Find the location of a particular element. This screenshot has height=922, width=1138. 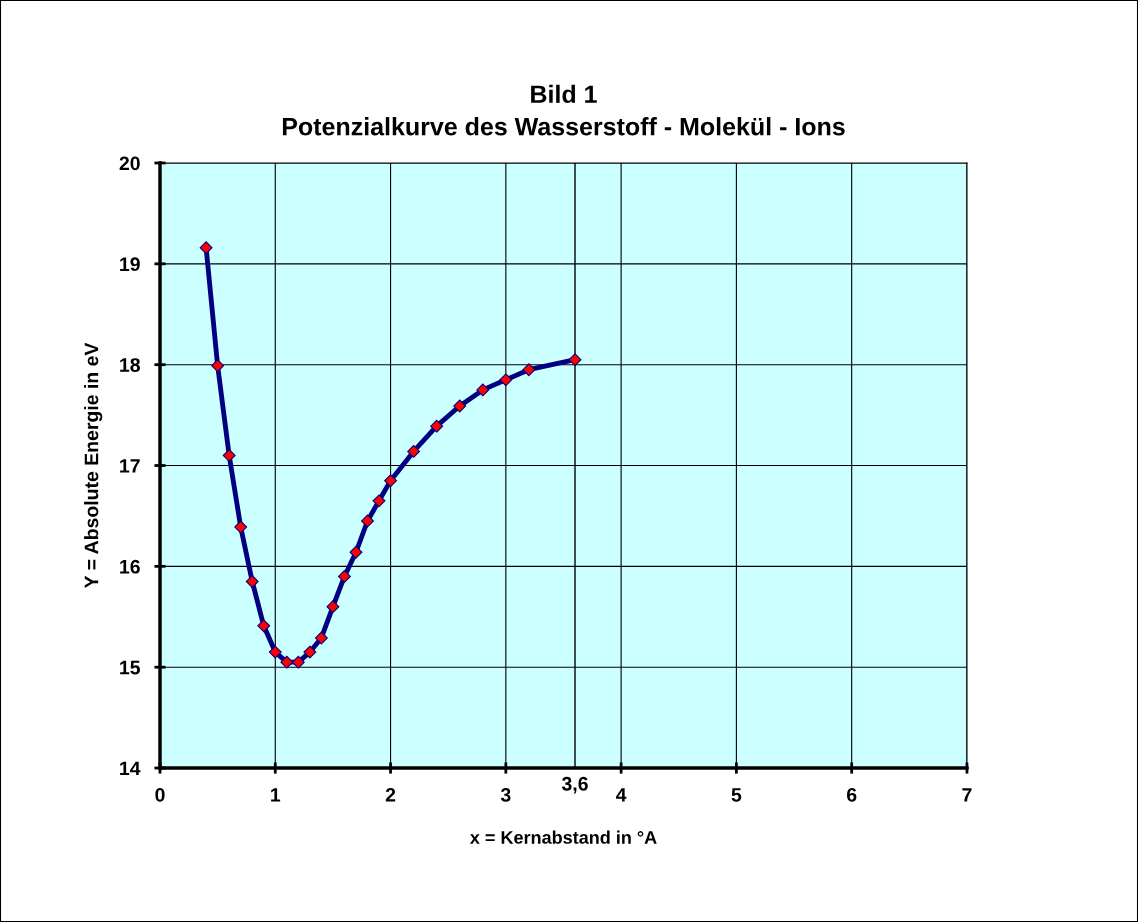

y-axis-title: Y = Absolute Energie in eV is located at coordinates (93, 465).